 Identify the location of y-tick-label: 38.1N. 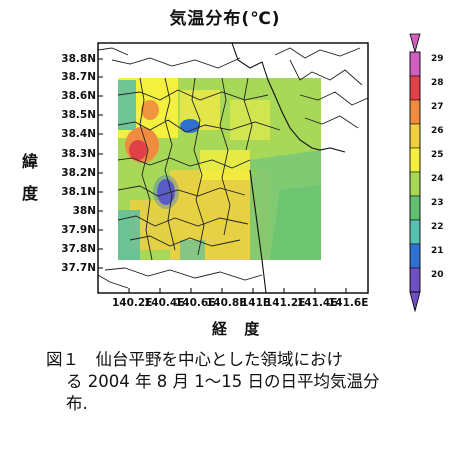
(78, 192).